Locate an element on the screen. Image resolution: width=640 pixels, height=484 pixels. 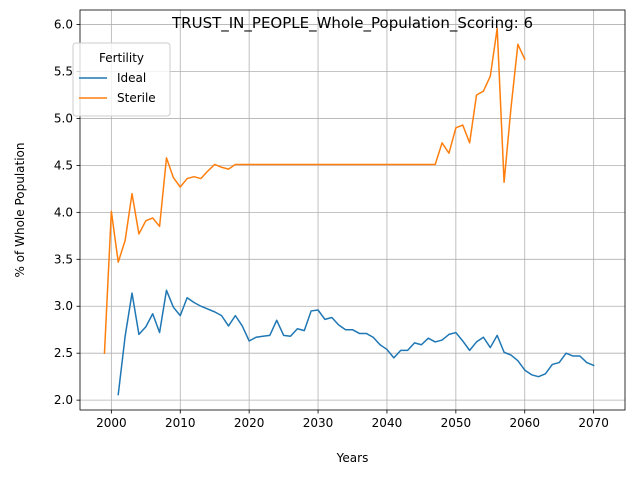
legend-title: Fertility is located at coordinates (121, 58).